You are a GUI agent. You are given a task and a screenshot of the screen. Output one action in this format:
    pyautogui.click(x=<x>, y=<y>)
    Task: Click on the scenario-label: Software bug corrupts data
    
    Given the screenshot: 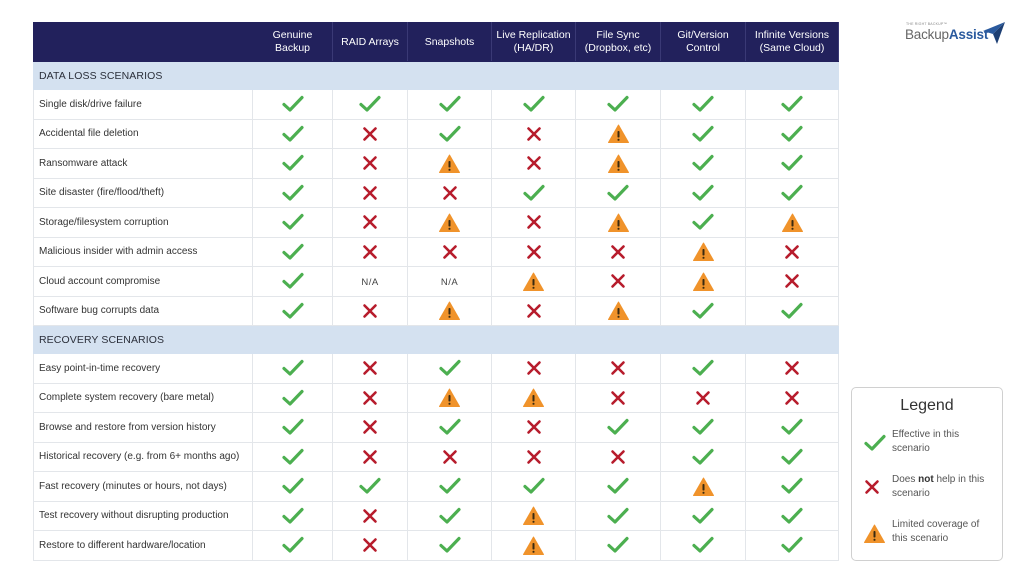 What is the action you would take?
    pyautogui.click(x=143, y=310)
    